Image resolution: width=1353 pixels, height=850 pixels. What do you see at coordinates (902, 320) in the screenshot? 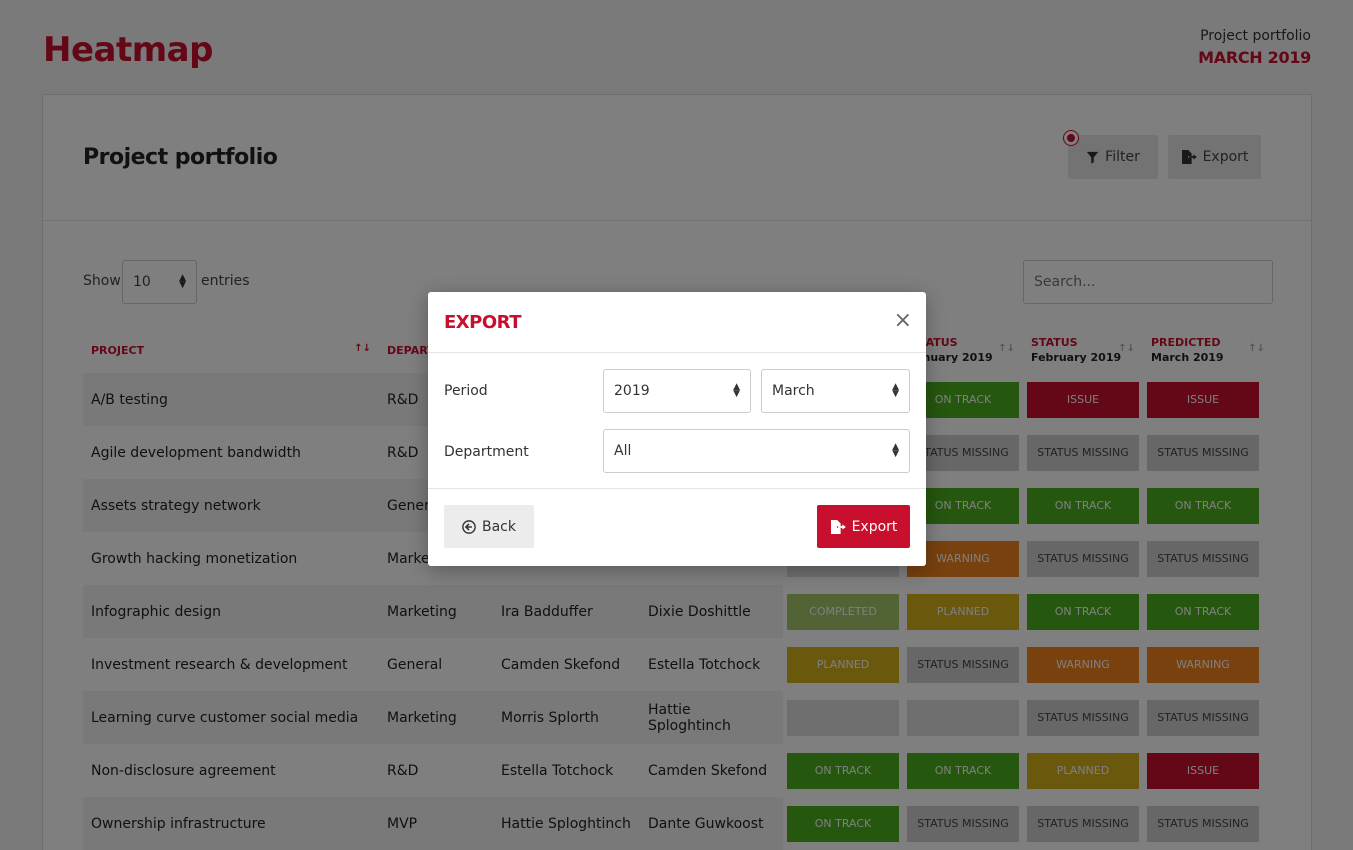
I see `close-icon: ×` at bounding box center [902, 320].